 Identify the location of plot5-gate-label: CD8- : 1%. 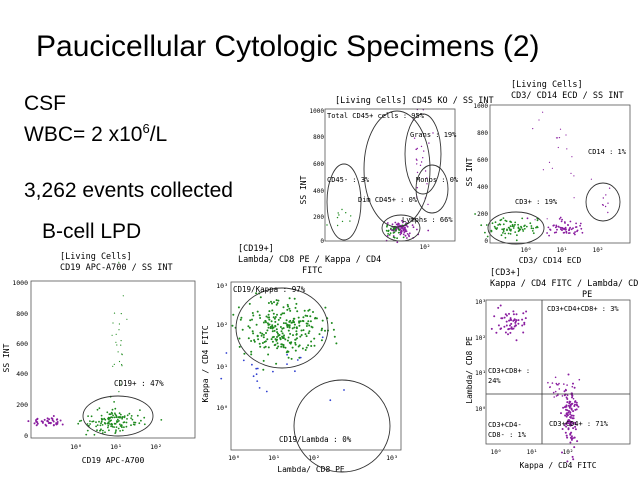
(507, 435).